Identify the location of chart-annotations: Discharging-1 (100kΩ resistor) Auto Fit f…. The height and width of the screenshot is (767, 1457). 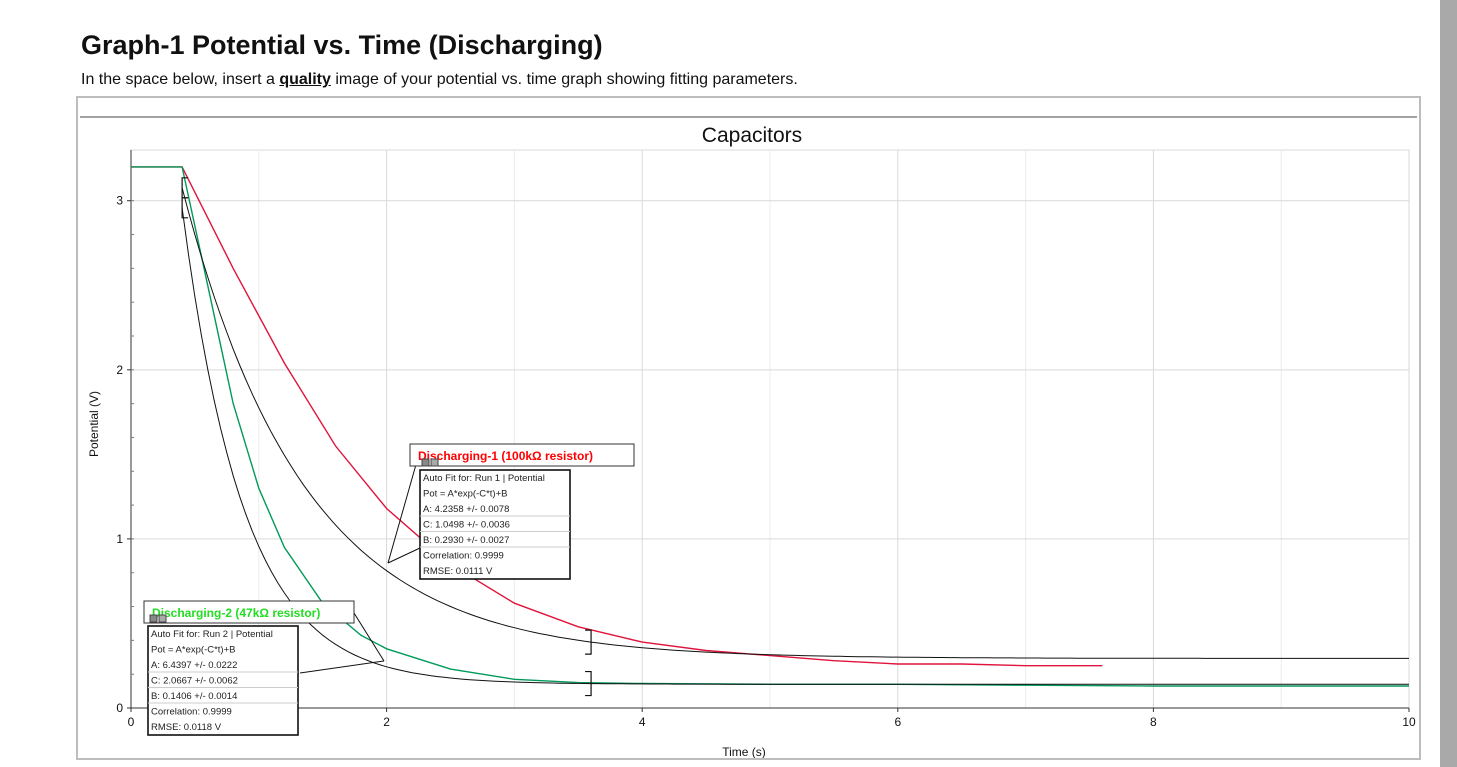
(389, 589).